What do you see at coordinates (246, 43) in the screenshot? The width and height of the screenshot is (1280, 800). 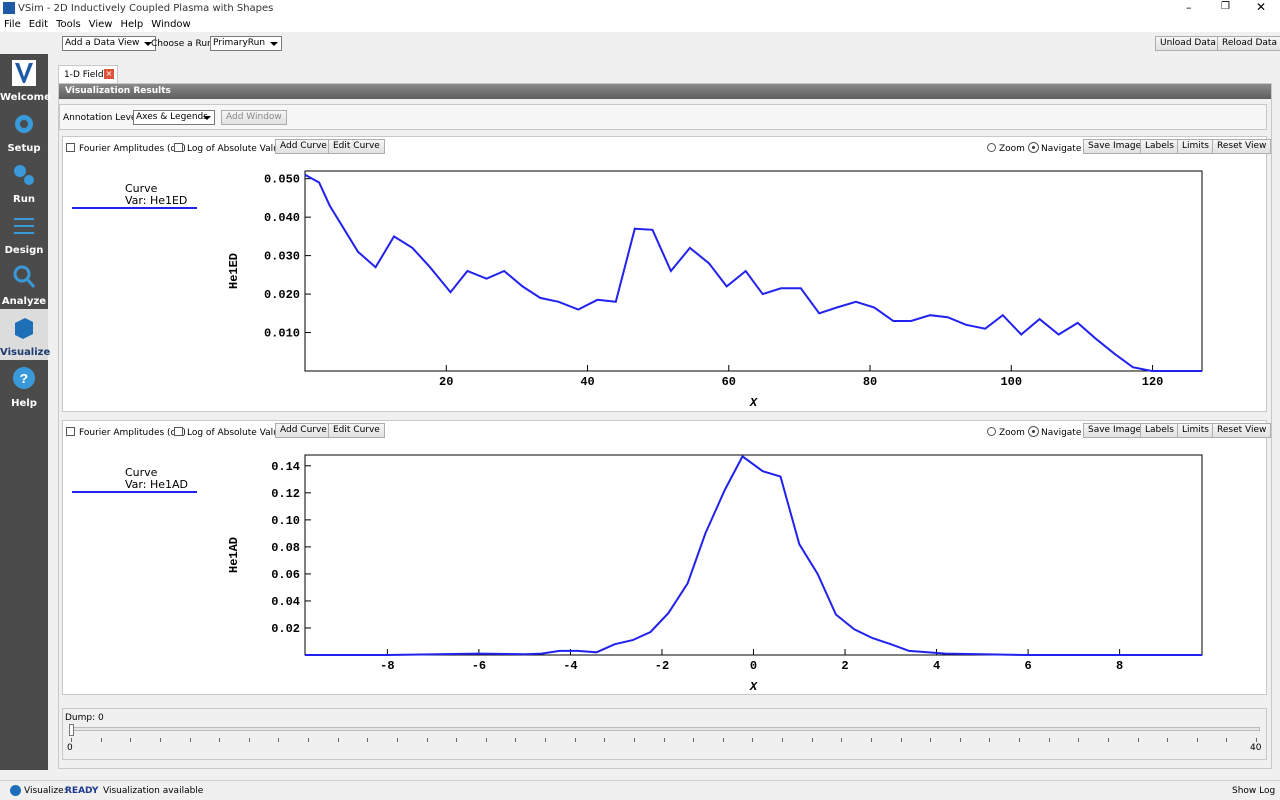 I see `run-dropdown: PrimaryRun` at bounding box center [246, 43].